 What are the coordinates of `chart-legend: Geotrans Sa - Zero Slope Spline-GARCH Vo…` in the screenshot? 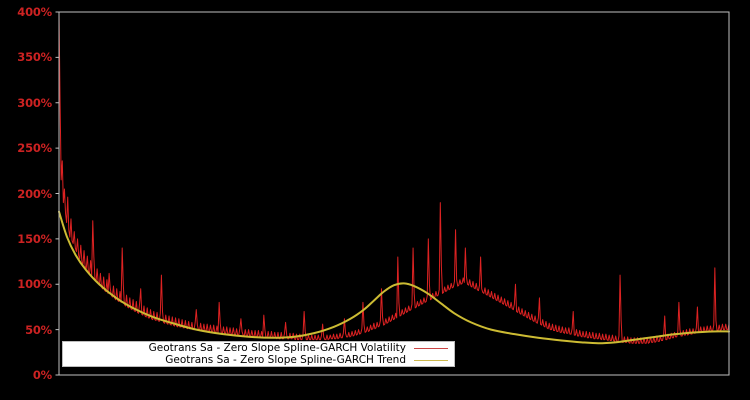 It's located at (258, 354).